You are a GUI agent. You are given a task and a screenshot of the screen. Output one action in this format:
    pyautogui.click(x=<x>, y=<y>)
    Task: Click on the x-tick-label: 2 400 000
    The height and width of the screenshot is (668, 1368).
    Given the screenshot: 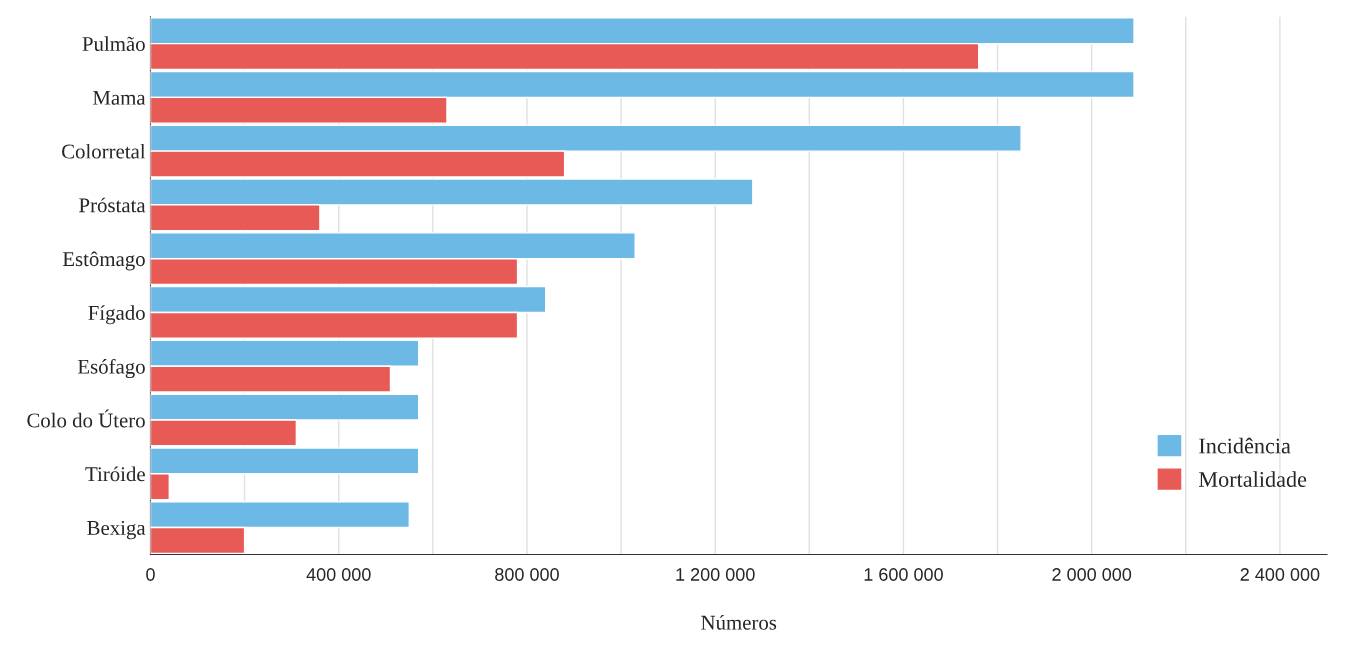 What is the action you would take?
    pyautogui.click(x=1280, y=574)
    